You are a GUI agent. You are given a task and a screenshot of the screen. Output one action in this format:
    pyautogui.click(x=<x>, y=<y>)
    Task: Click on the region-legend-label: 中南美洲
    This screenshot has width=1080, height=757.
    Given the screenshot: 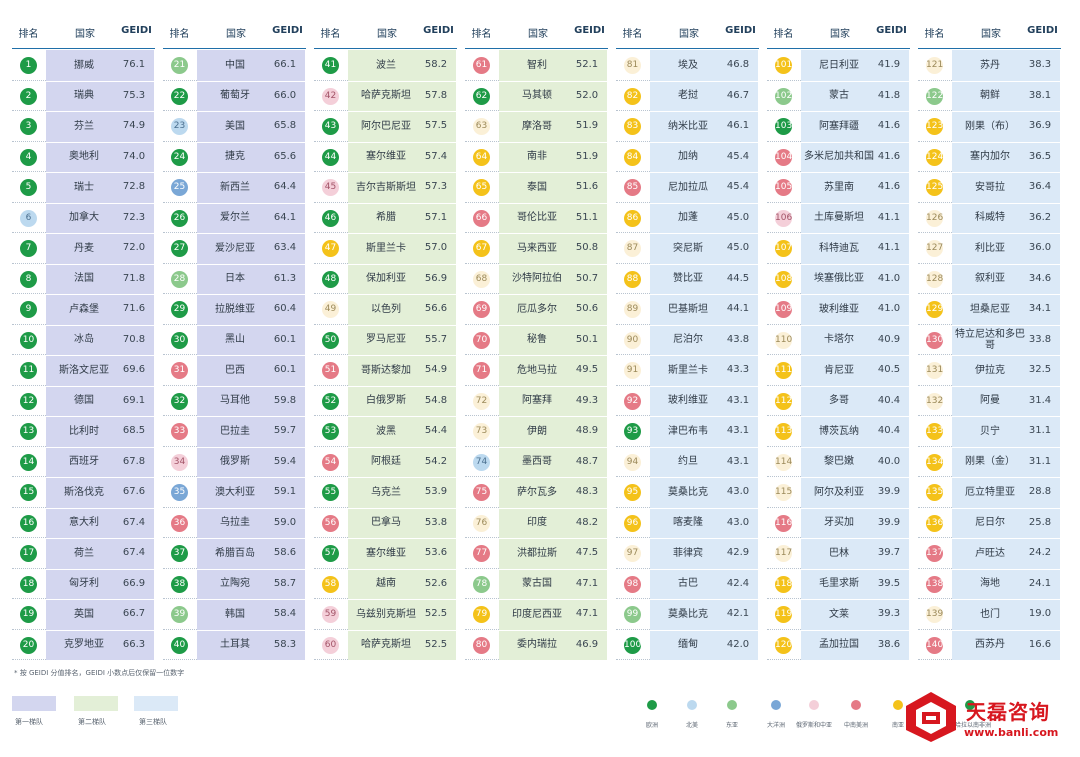 What is the action you would take?
    pyautogui.click(x=855, y=725)
    